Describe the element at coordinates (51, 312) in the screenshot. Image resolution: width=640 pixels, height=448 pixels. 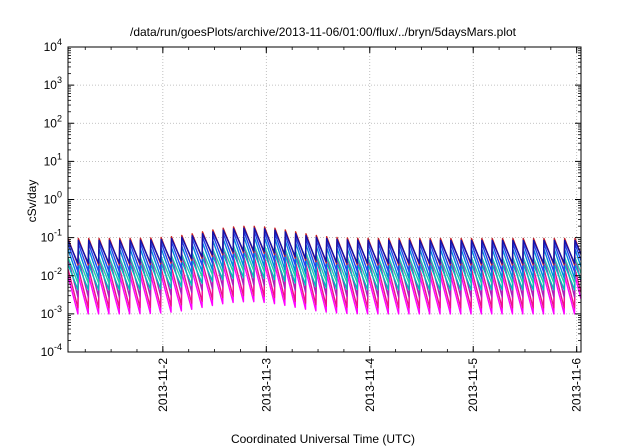
I see `y-tick-label: 10⁻³` at that location.